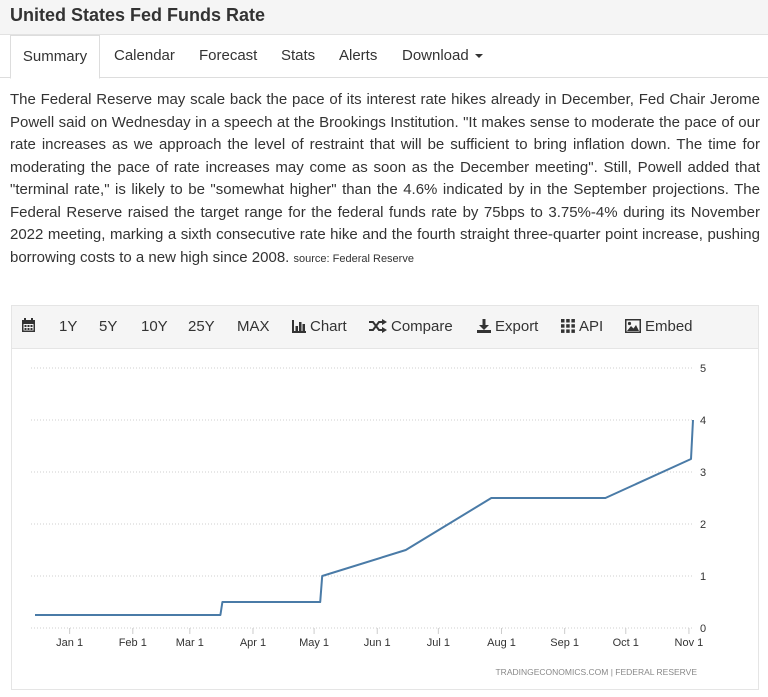 Image resolution: width=768 pixels, height=697 pixels. I want to click on grid-icon, so click(568, 326).